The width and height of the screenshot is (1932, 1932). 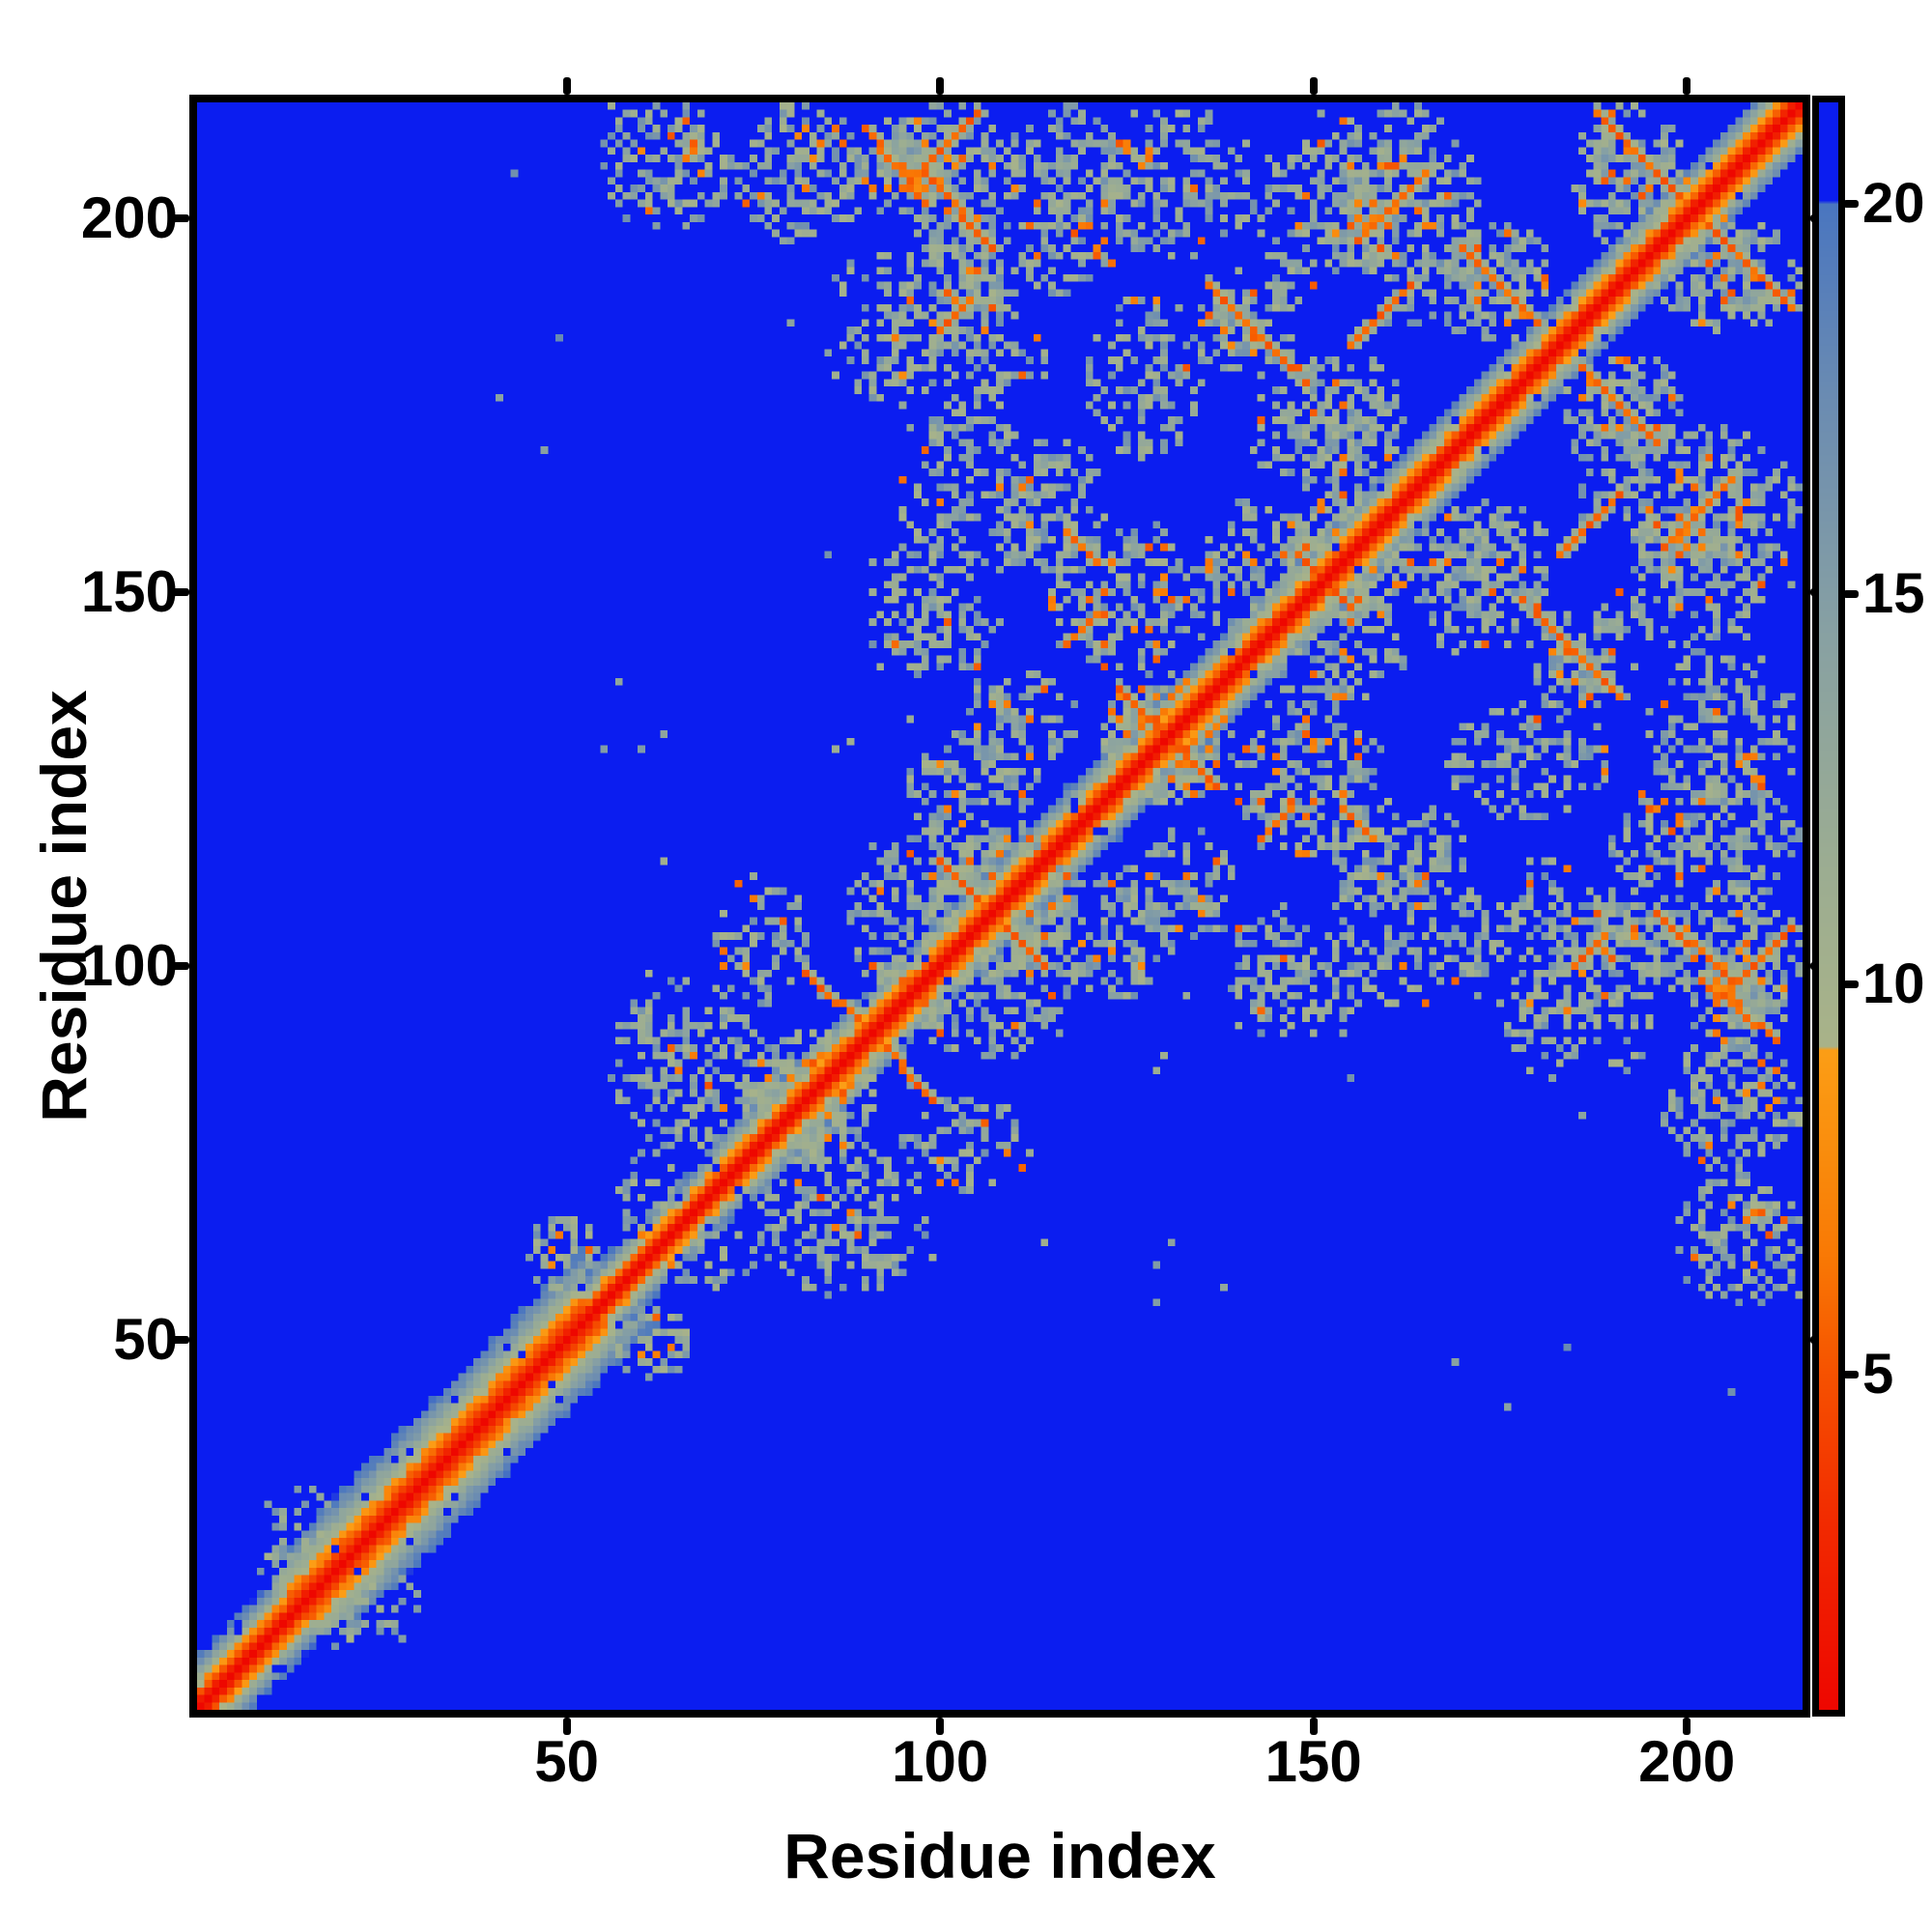 What do you see at coordinates (129, 217) in the screenshot?
I see `y-tick-label: 200` at bounding box center [129, 217].